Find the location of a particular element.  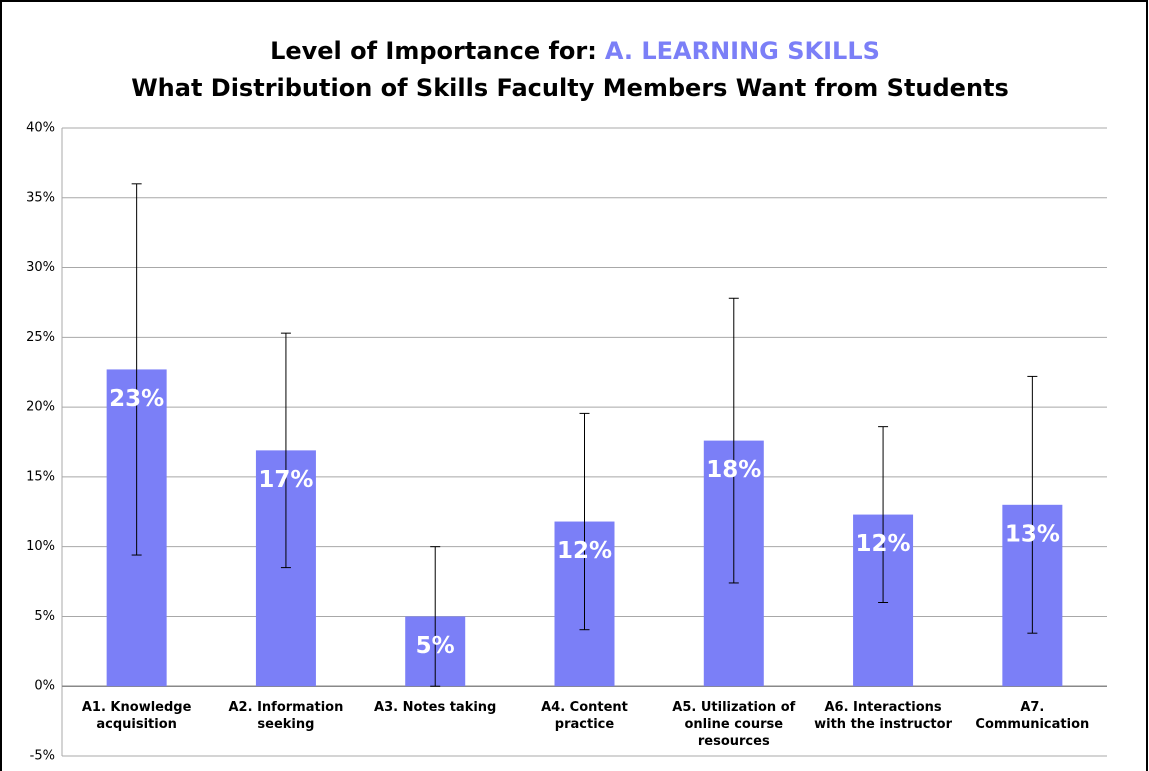

y-tick-label: 10% is located at coordinates (40, 546).